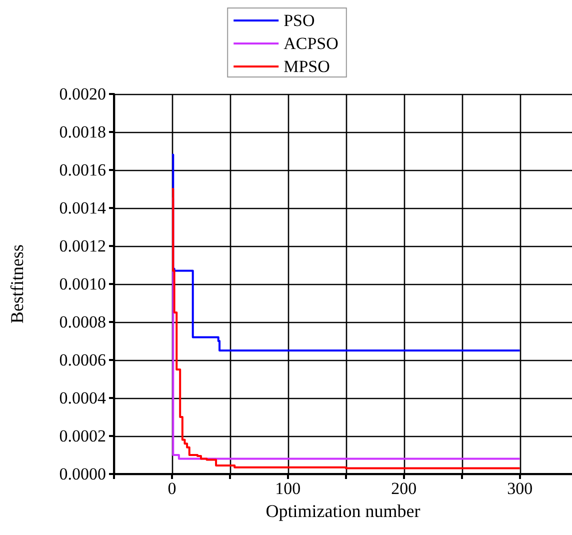  I want to click on y-tick-label: 0.0008, so click(82, 322).